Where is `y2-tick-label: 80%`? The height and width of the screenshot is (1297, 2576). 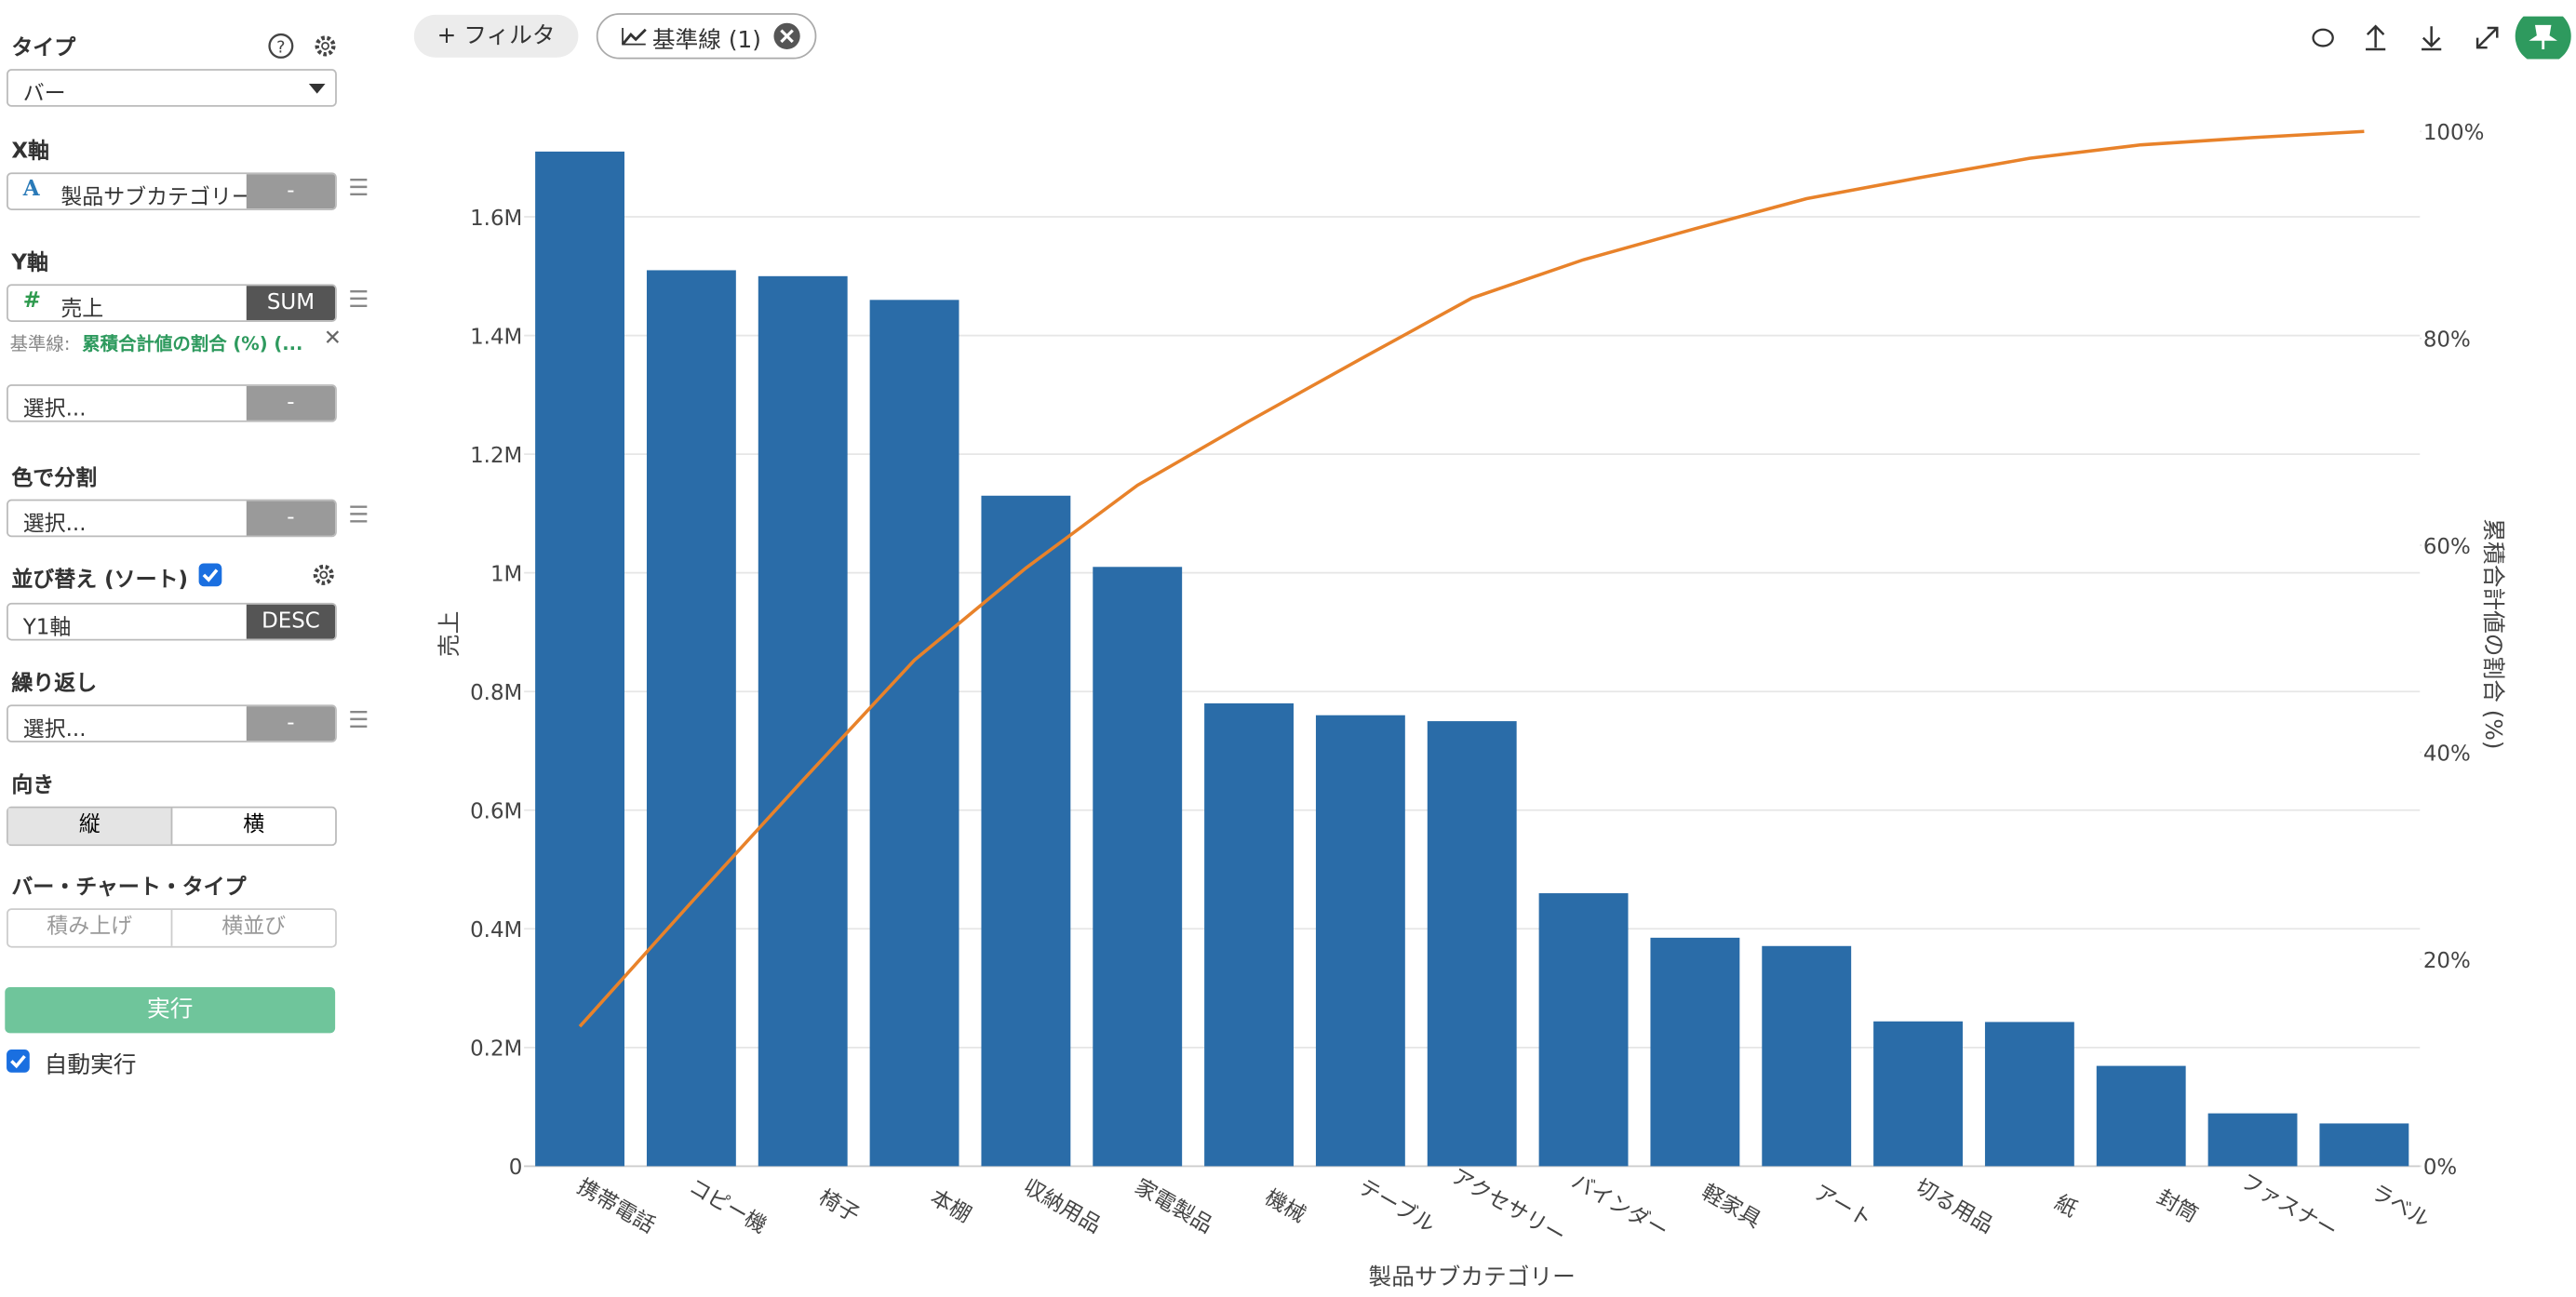 y2-tick-label: 80% is located at coordinates (2447, 340).